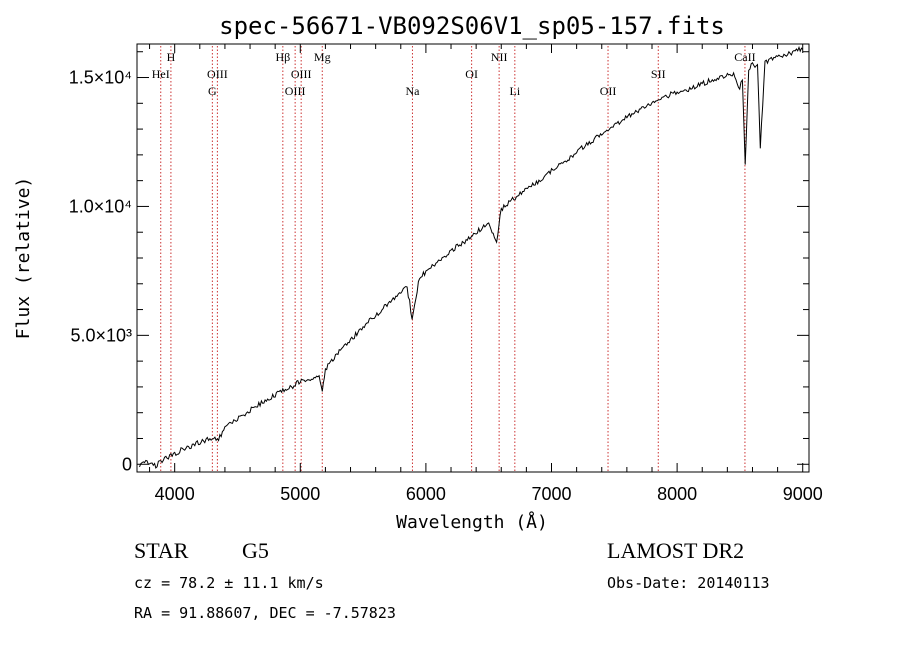 The width and height of the screenshot is (900, 649). What do you see at coordinates (499, 57) in the screenshot?
I see `line-marker-label-10: NII` at bounding box center [499, 57].